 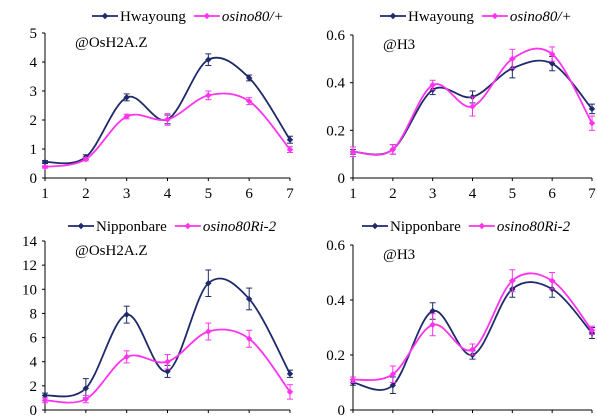 What do you see at coordinates (335, 84) in the screenshot?
I see `y-tick-label: 0.4` at bounding box center [335, 84].